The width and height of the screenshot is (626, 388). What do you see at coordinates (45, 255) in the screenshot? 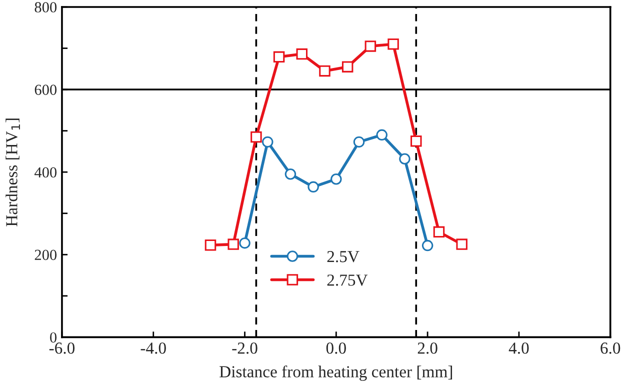
I see `y-tick-label: 200` at bounding box center [45, 255].